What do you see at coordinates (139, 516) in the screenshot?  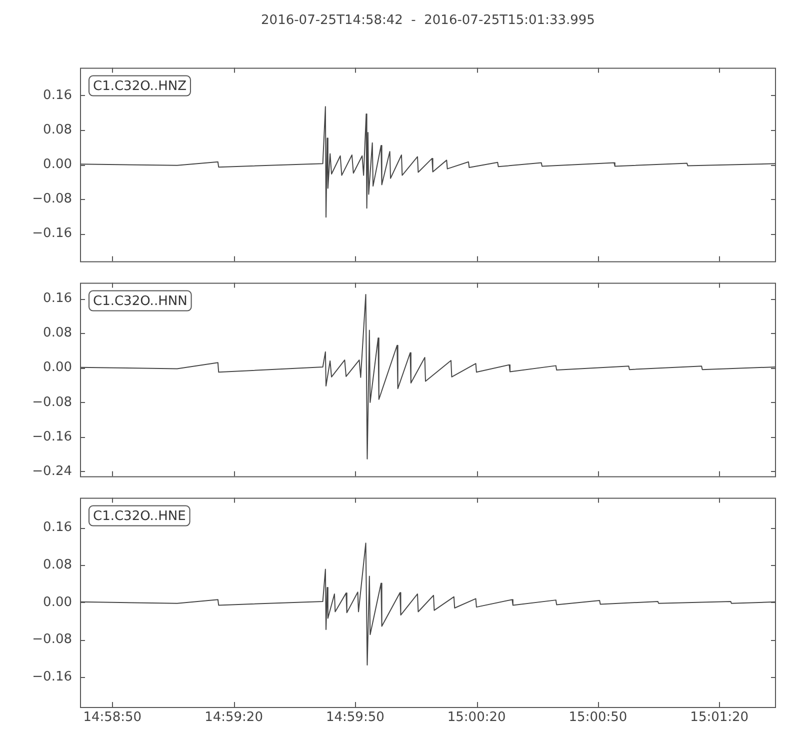 I see `legend-label: C1.C32O..HNE` at bounding box center [139, 516].